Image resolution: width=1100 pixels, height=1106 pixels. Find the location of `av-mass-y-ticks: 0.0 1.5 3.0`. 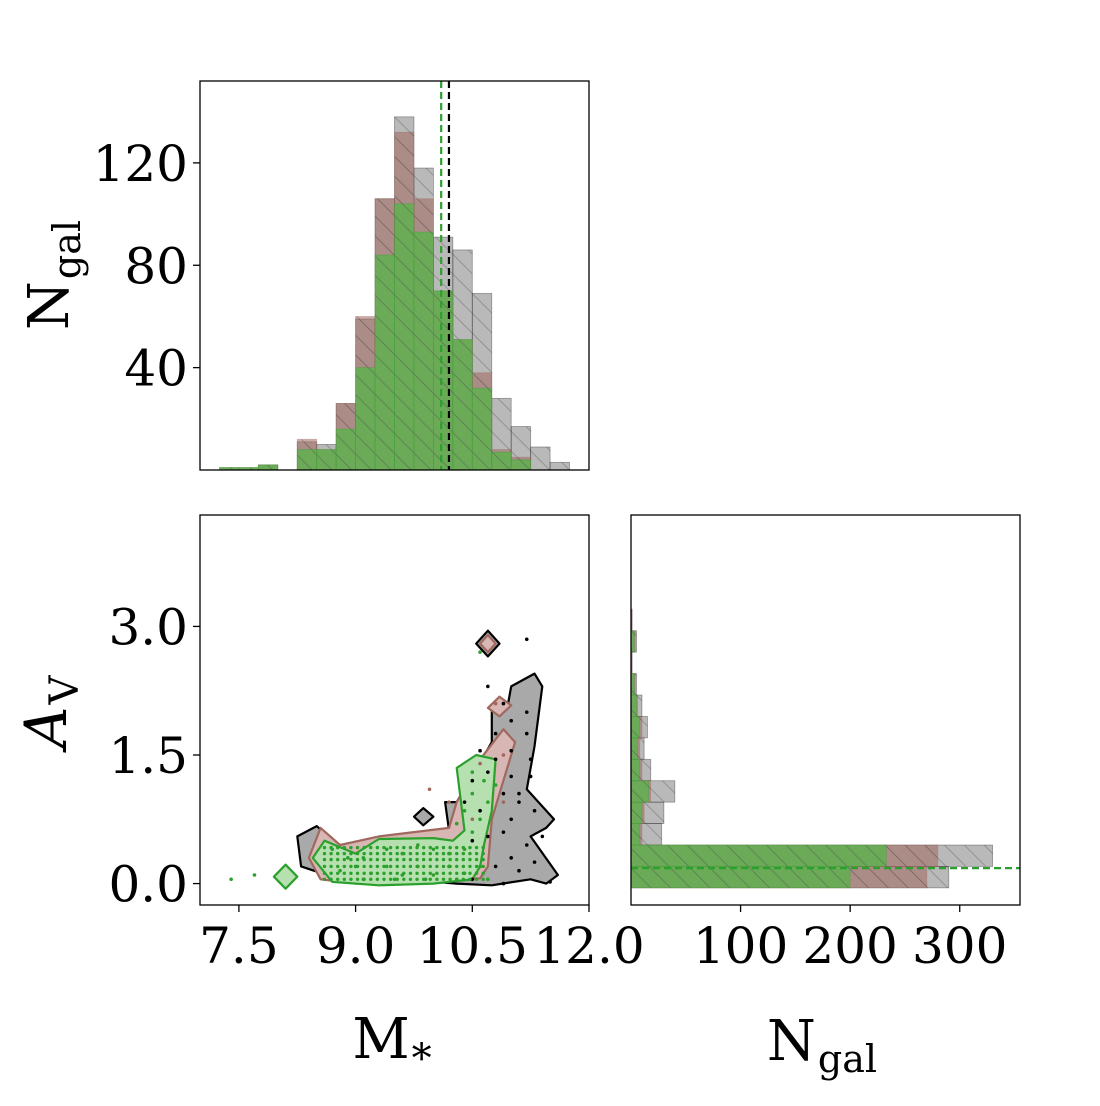

av-mass-y-ticks: 0.0 1.5 3.0 is located at coordinates (154, 756).